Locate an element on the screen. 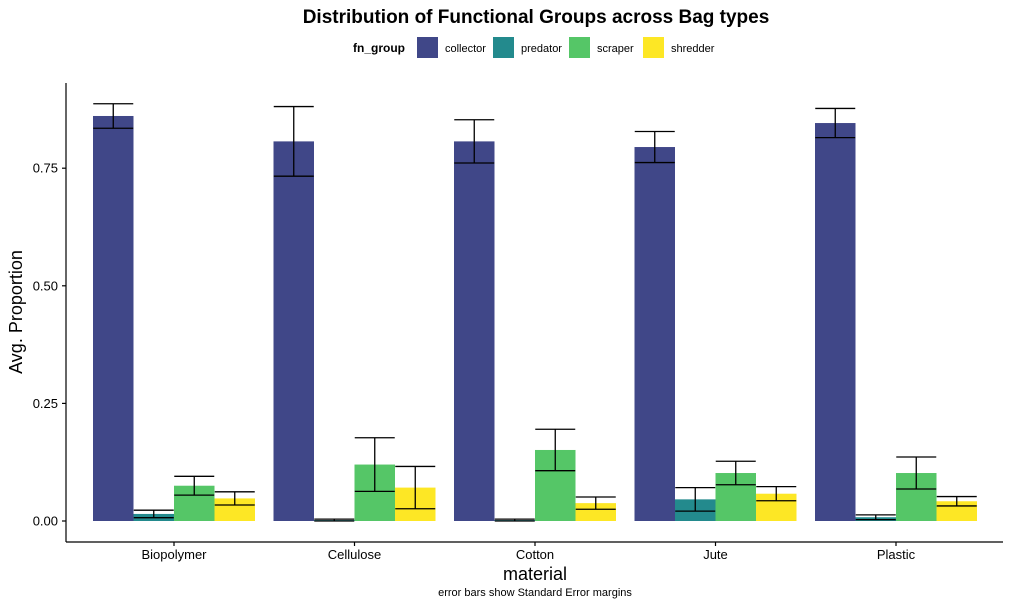 This screenshot has height=605, width=1012. error-bar-predator-cotton is located at coordinates (514, 520).